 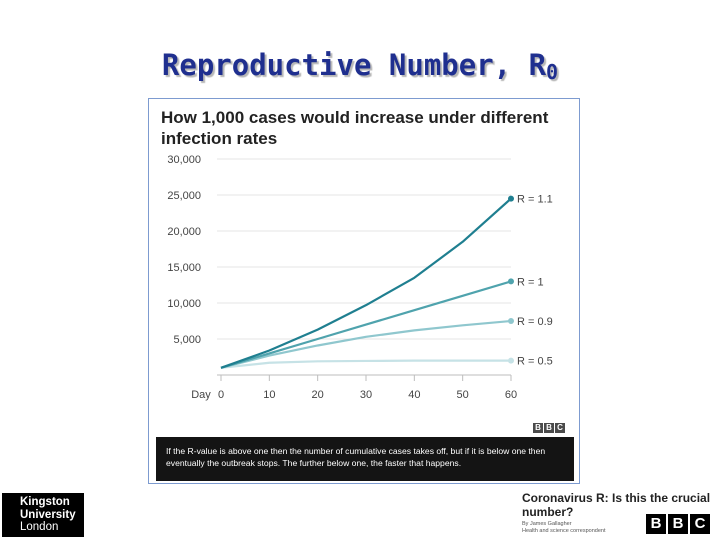 I want to click on bbc-logo: B B C, so click(x=678, y=524).